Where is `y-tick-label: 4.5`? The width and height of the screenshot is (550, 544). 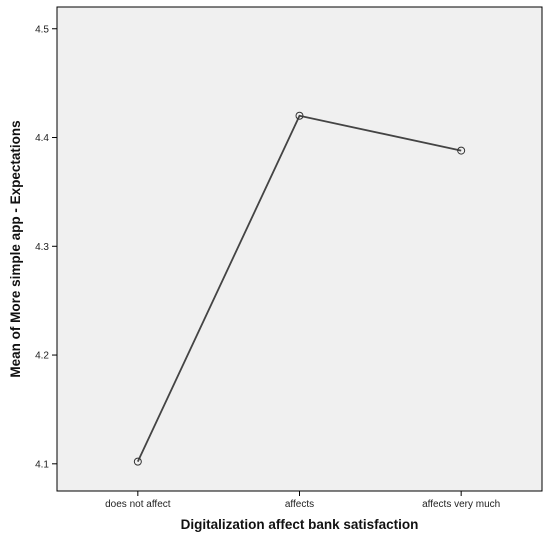
y-tick-label: 4.5 is located at coordinates (42, 29).